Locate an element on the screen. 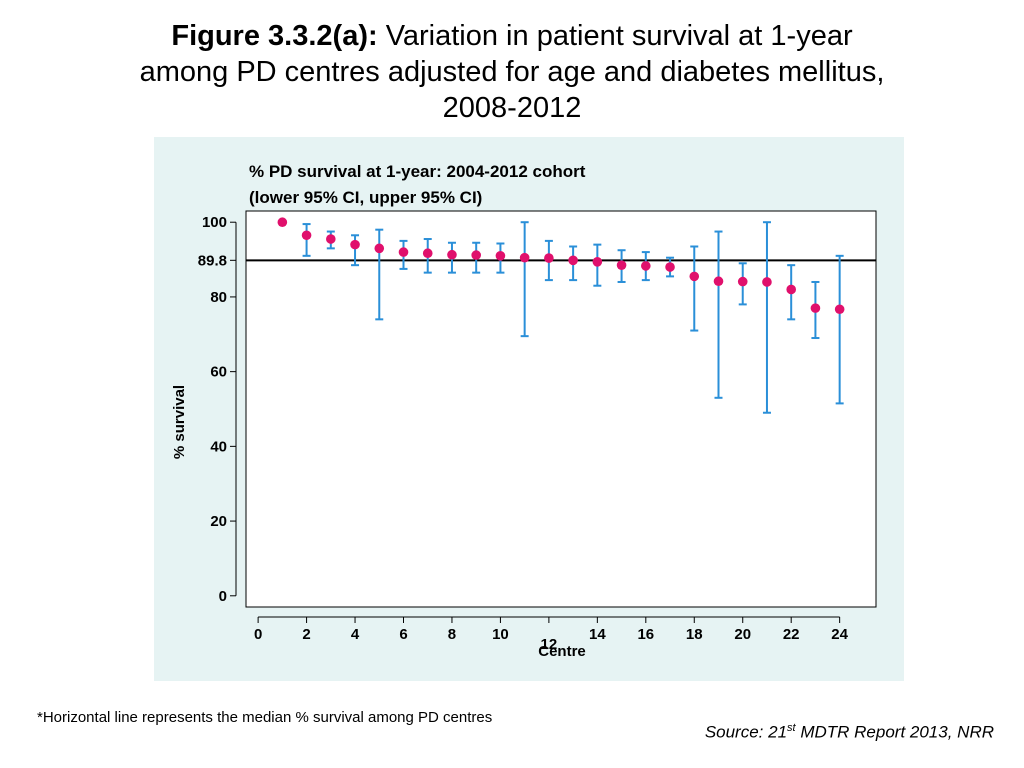 The height and width of the screenshot is (768, 1024). x-tick-label: 16 is located at coordinates (645, 634).